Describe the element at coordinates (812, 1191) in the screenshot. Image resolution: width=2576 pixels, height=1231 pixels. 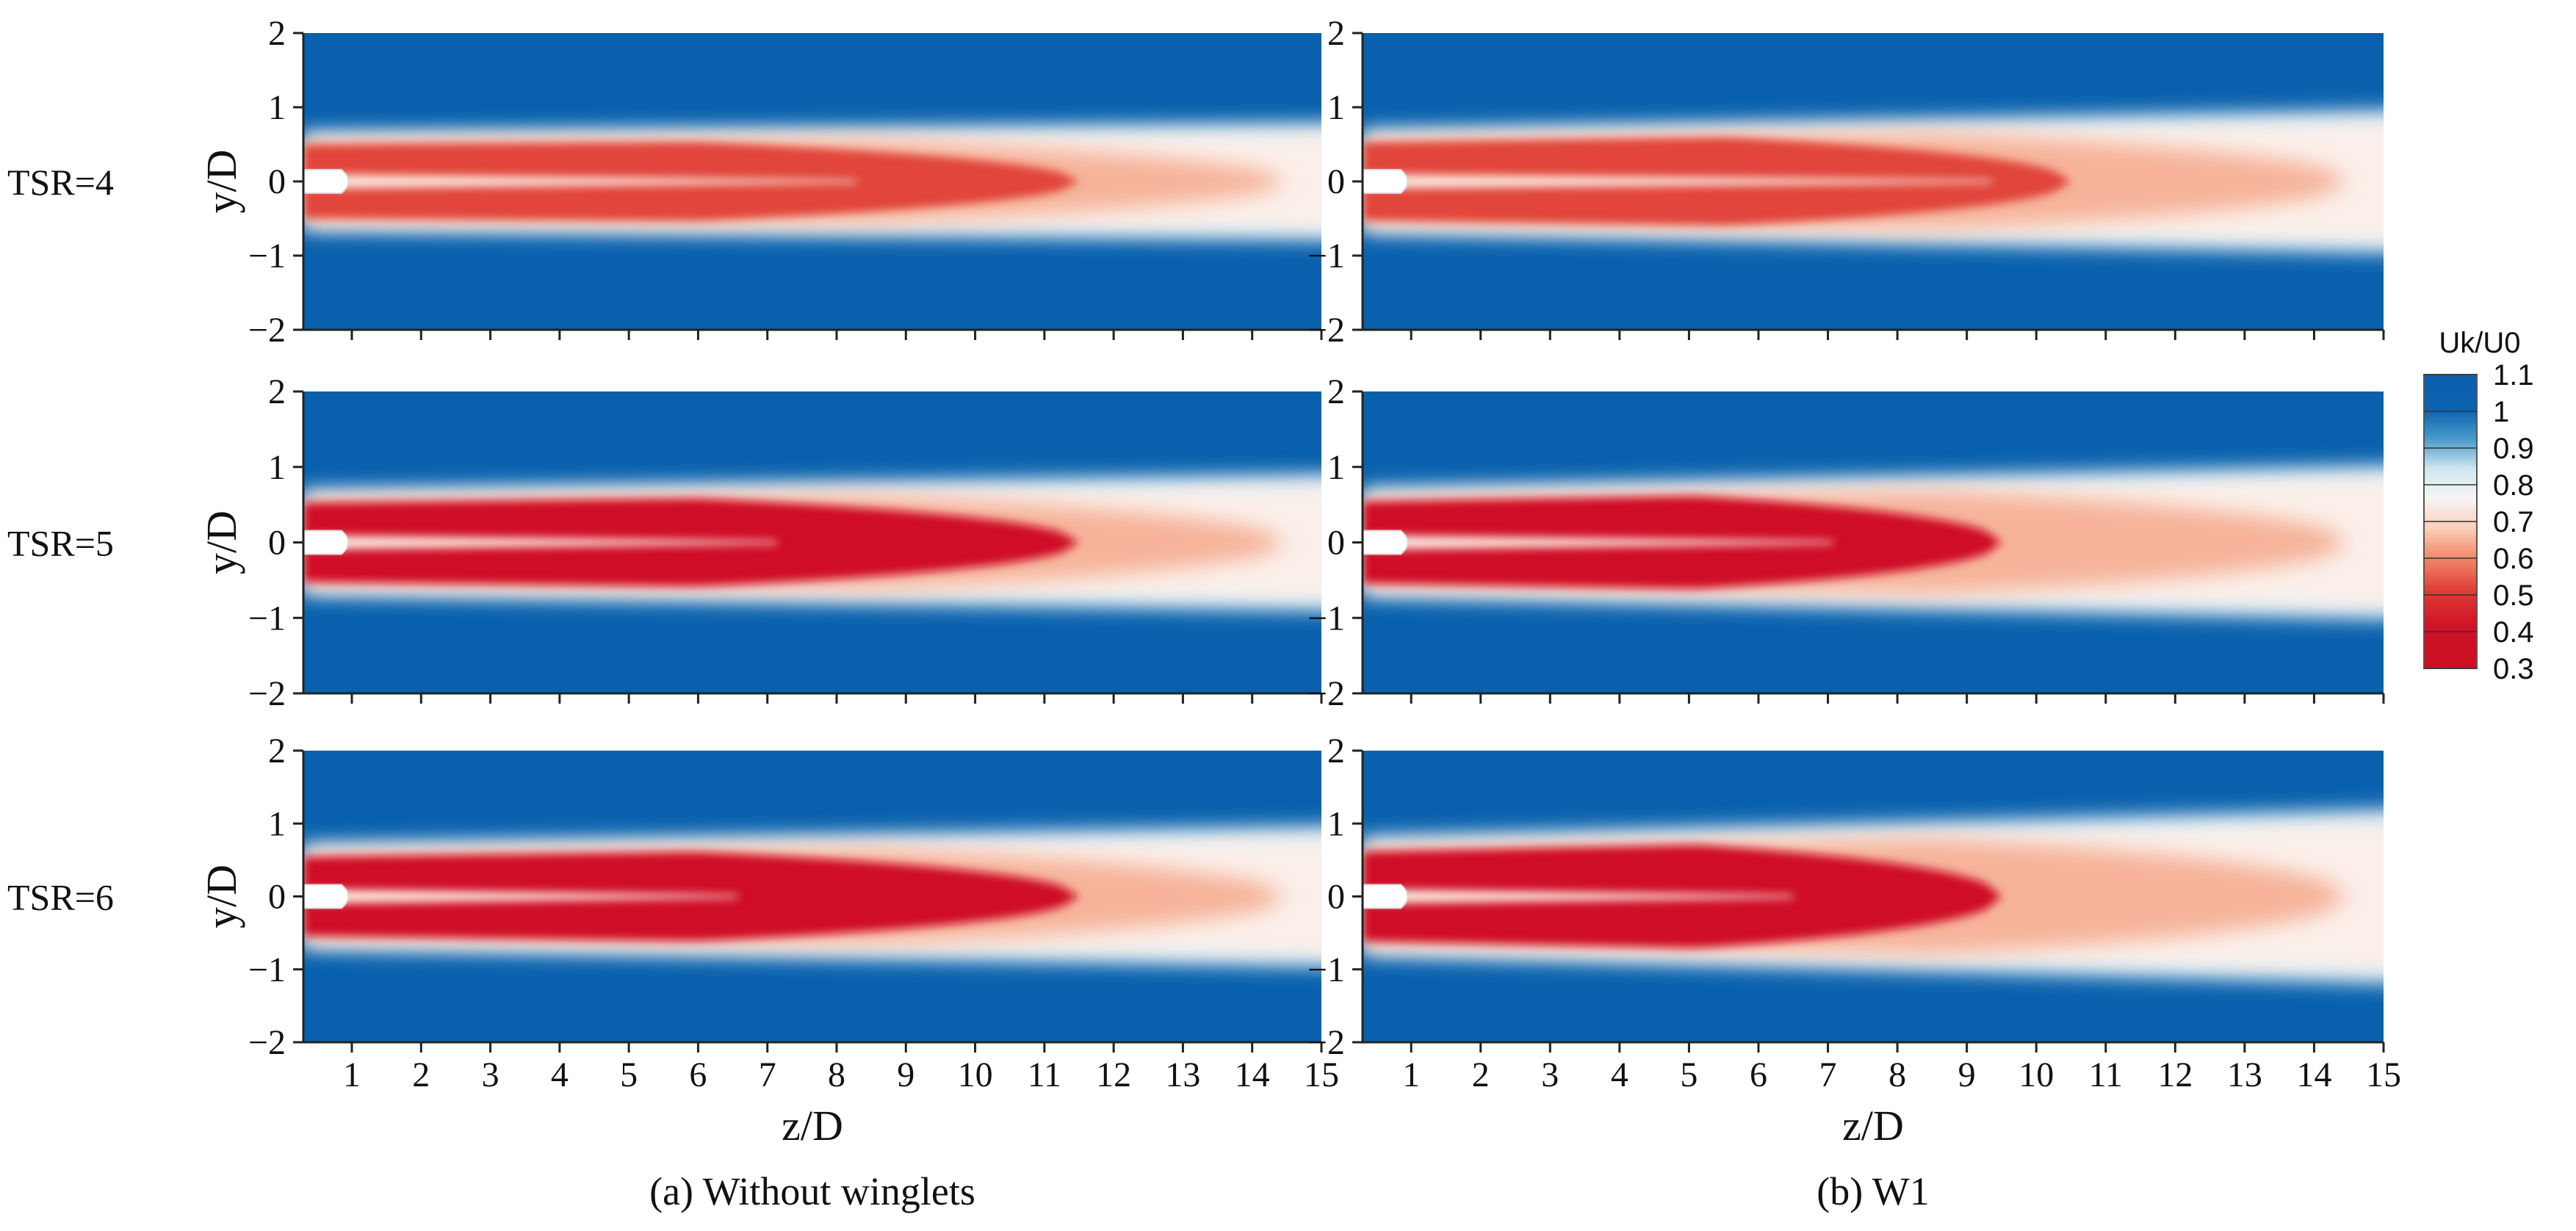
I see `panel-caption: (a) Without winglets` at that location.